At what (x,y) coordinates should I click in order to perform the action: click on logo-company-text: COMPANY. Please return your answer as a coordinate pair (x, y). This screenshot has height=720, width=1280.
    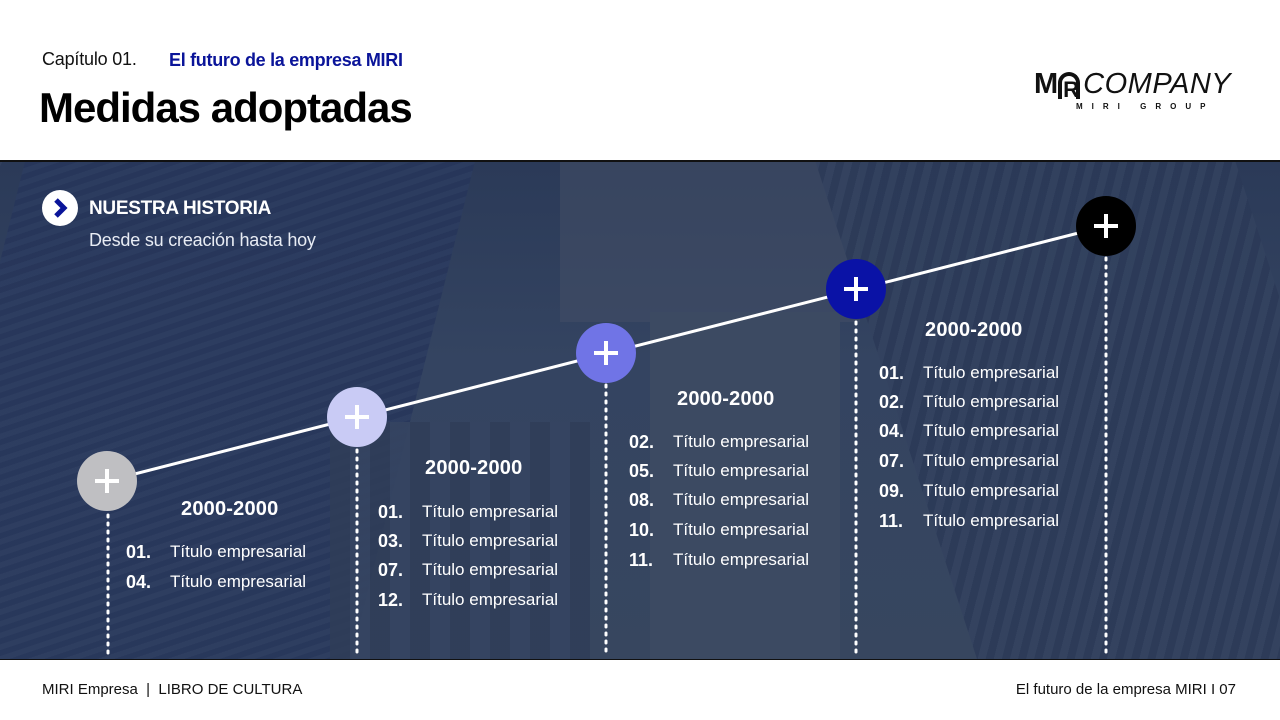
    Looking at the image, I should click on (1157, 84).